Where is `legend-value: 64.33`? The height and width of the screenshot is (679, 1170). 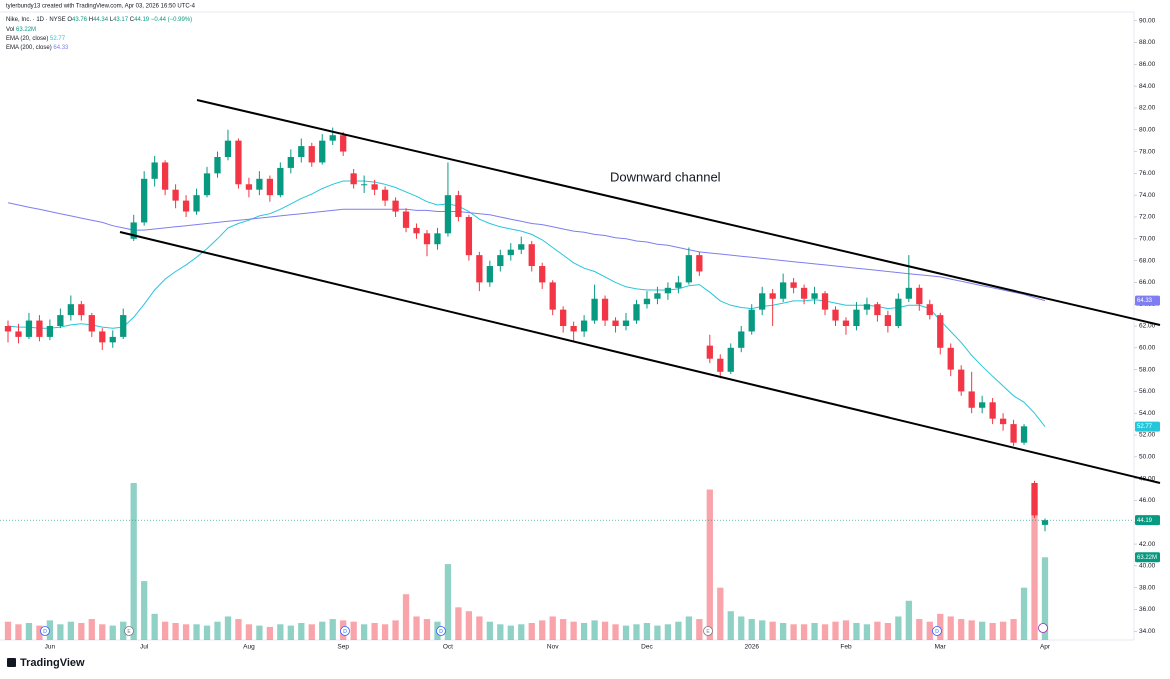 legend-value: 64.33 is located at coordinates (61, 48).